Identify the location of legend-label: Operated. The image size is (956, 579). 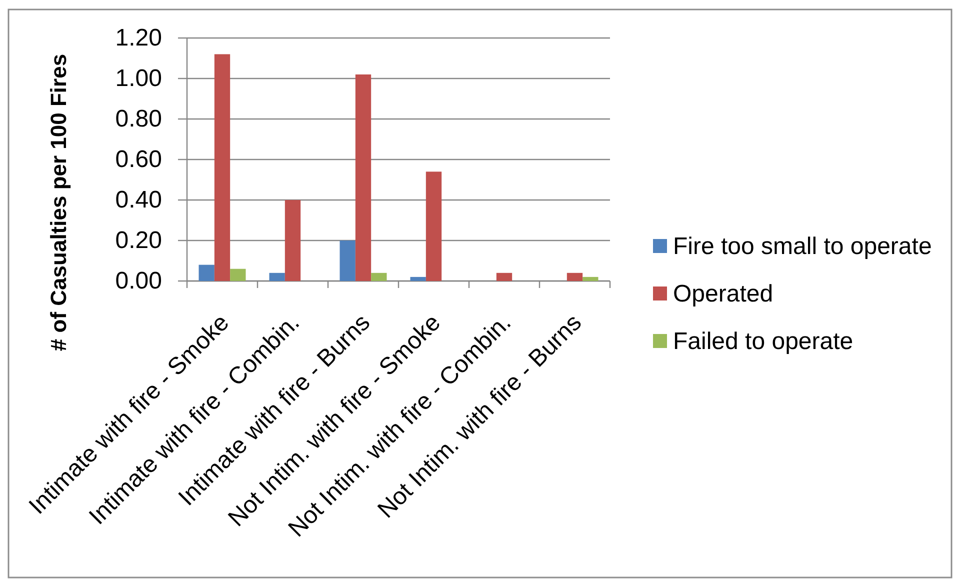
(723, 293).